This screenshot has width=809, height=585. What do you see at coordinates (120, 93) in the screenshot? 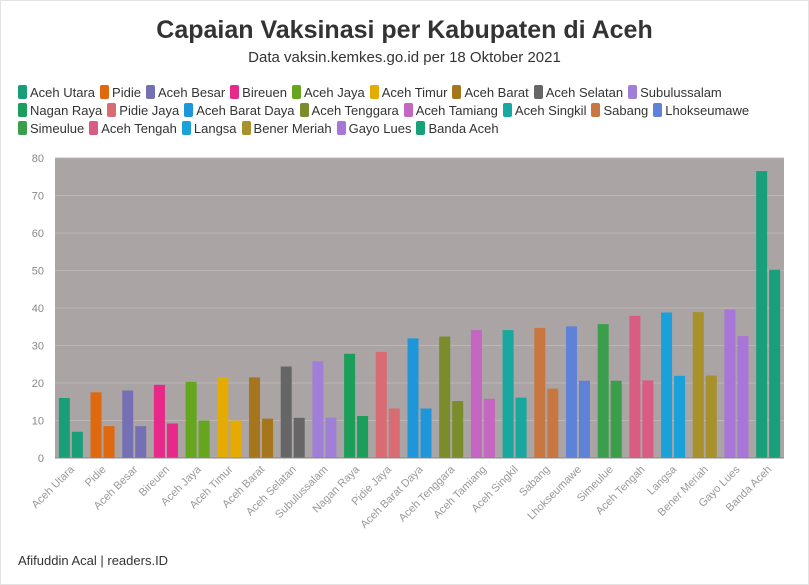
I see `legend-item: Pidie` at bounding box center [120, 93].